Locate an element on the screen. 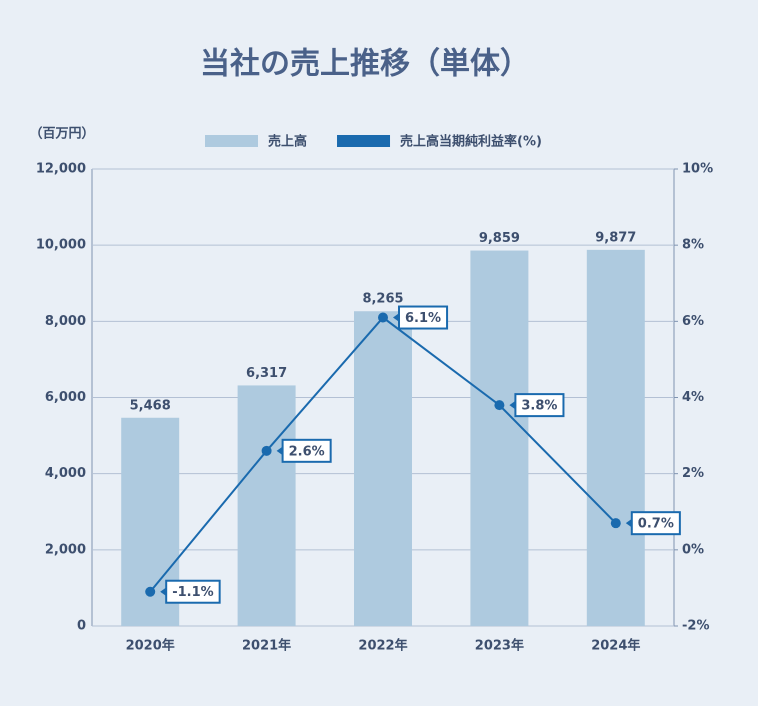 The height and width of the screenshot is (706, 758). y2-tick-label: 6% is located at coordinates (693, 321).